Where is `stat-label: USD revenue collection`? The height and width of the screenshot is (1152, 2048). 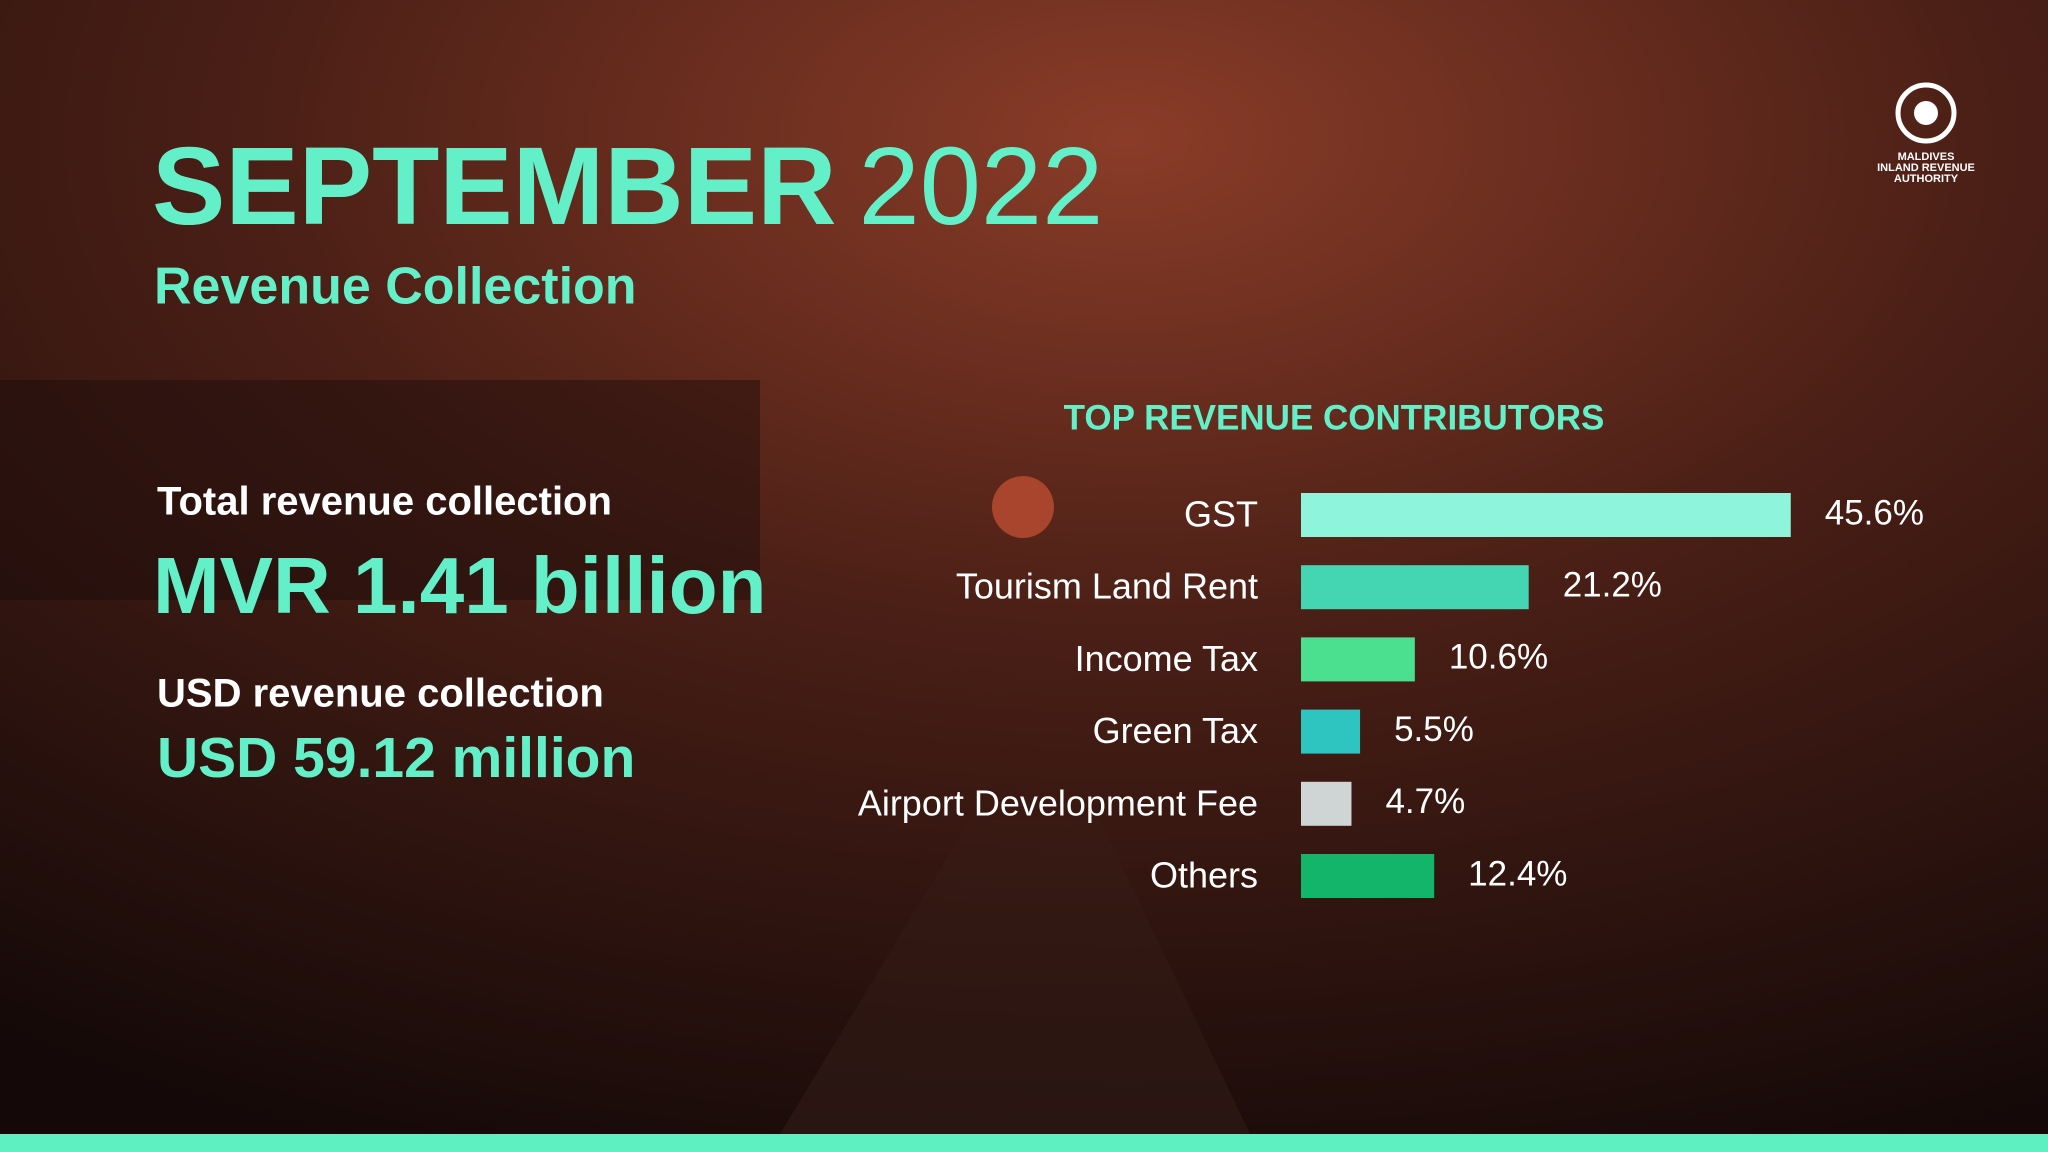 stat-label: USD revenue collection is located at coordinates (380, 694).